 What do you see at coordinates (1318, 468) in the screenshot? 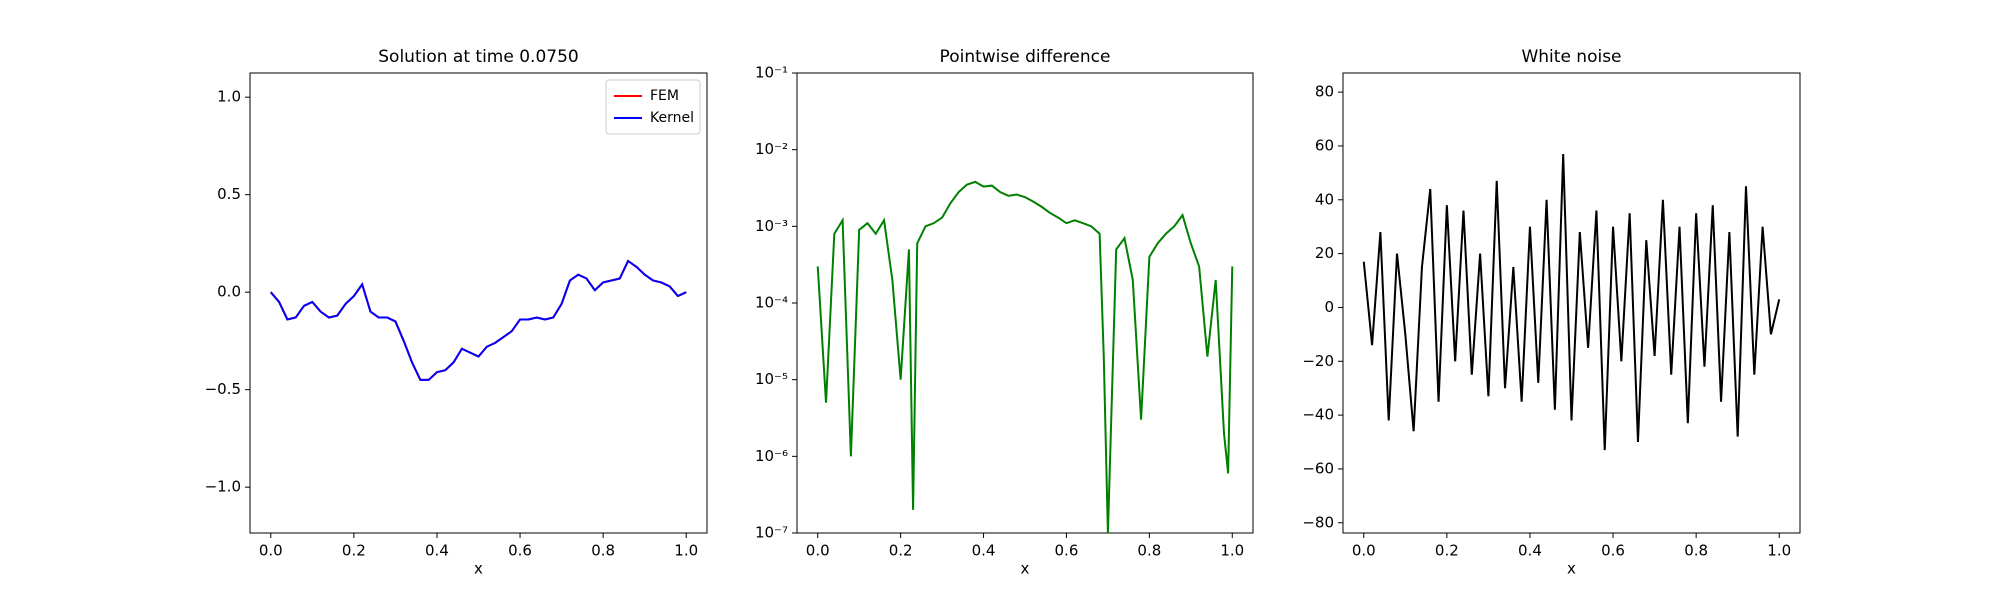
I see `y-tick-label: −60` at bounding box center [1318, 468].